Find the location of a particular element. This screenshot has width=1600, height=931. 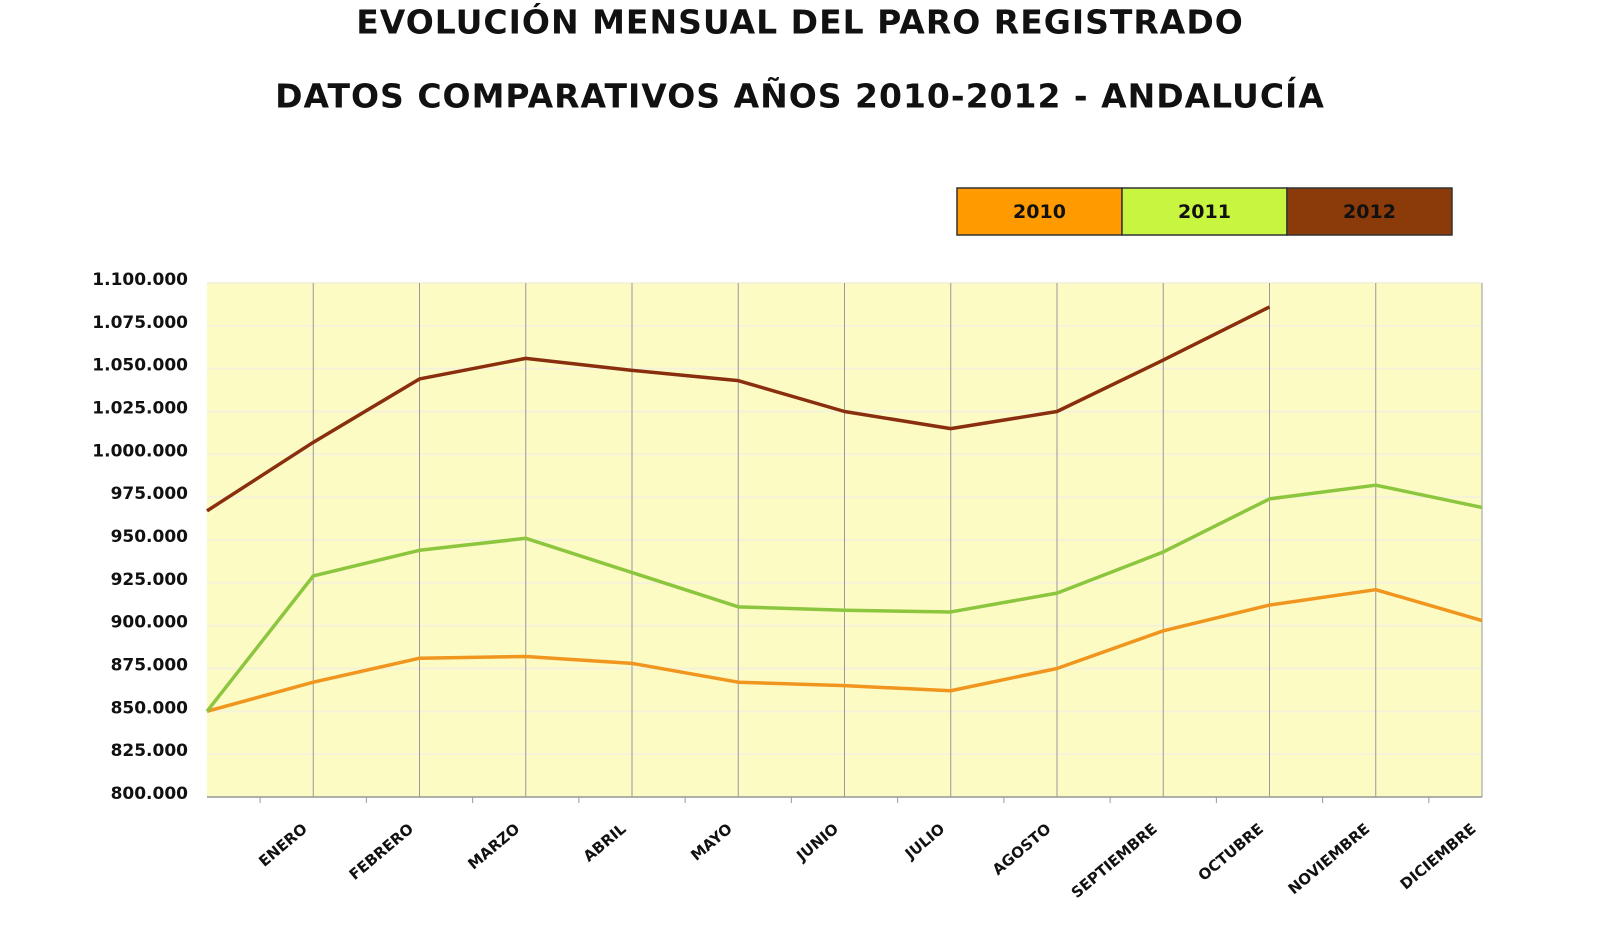

x-tick-label: ENERO is located at coordinates (283, 845).